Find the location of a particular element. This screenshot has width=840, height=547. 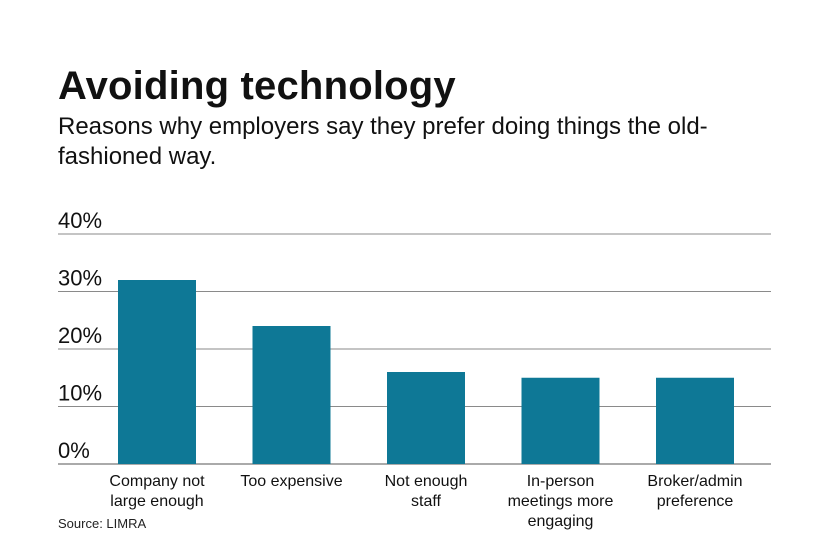

y-tick-labels: 0% 10% 20% 30% 40% is located at coordinates (80, 335).